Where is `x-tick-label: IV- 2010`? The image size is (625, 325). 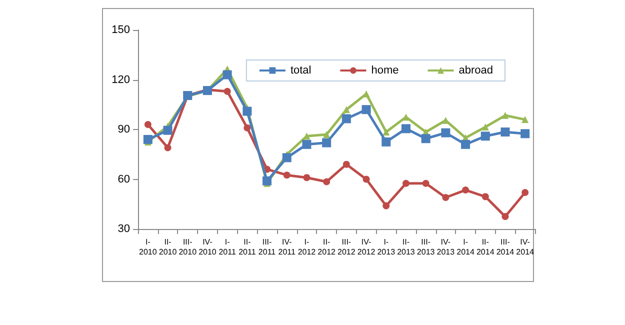
x-tick-label: IV- 2010 is located at coordinates (207, 247).